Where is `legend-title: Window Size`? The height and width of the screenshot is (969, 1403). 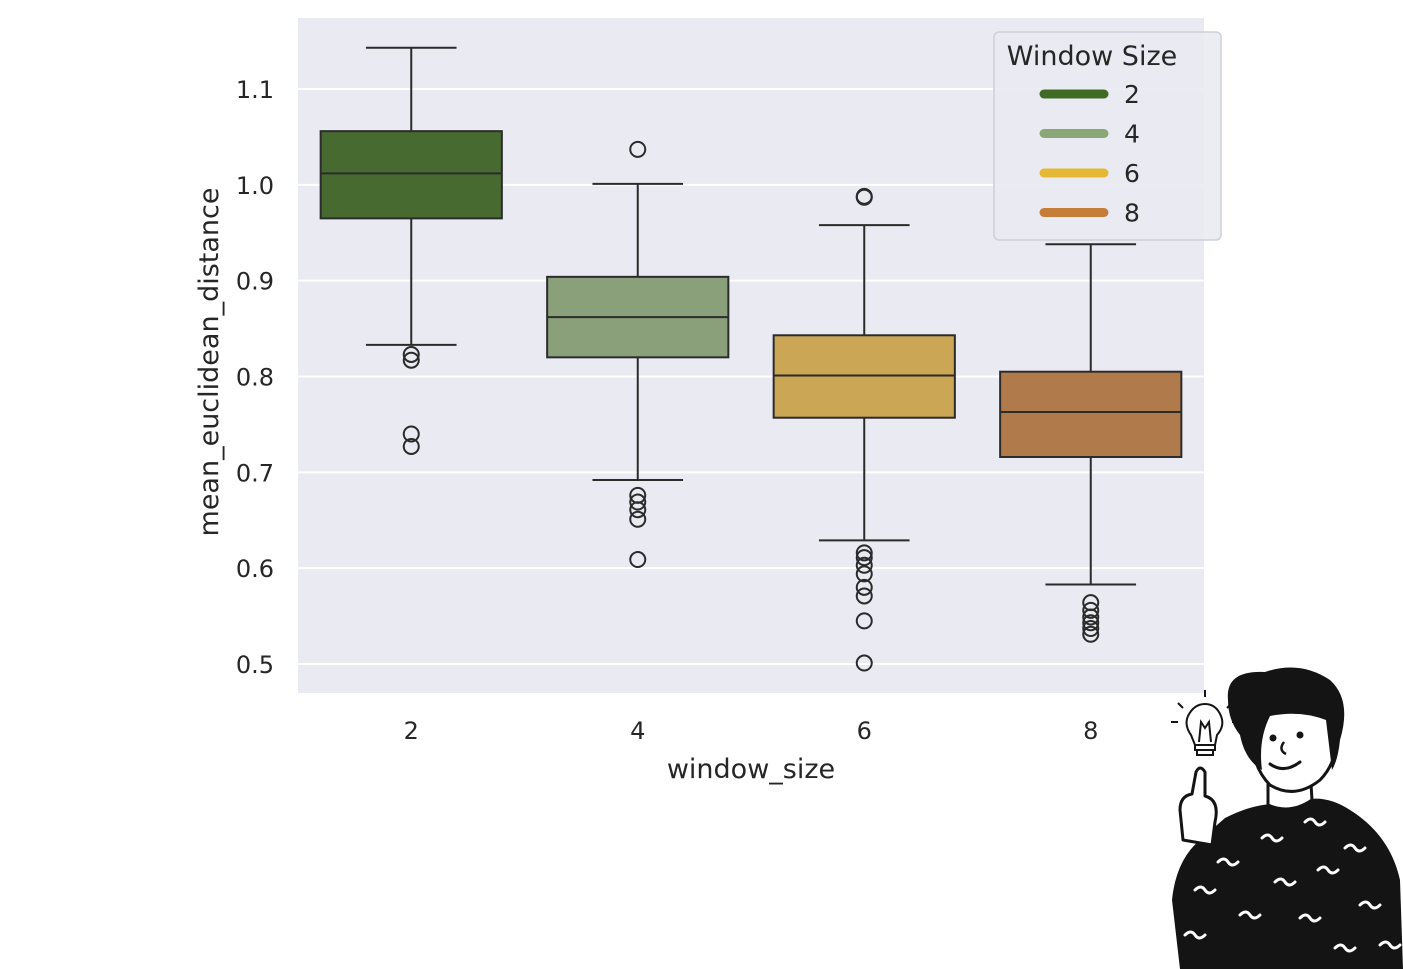 legend-title: Window Size is located at coordinates (1092, 56).